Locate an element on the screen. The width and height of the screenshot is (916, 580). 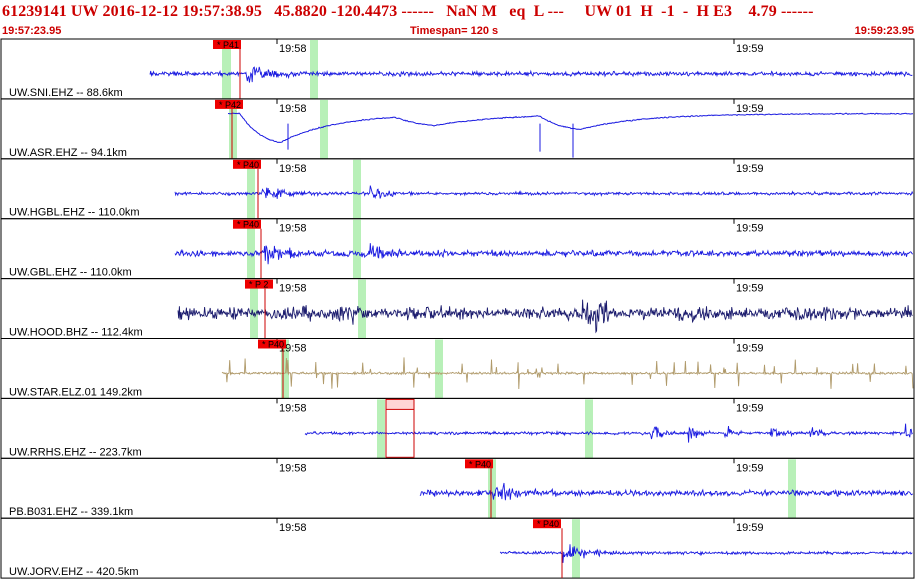
station-label: UW.JORV.EHZ -- 420.5km is located at coordinates (74, 572).